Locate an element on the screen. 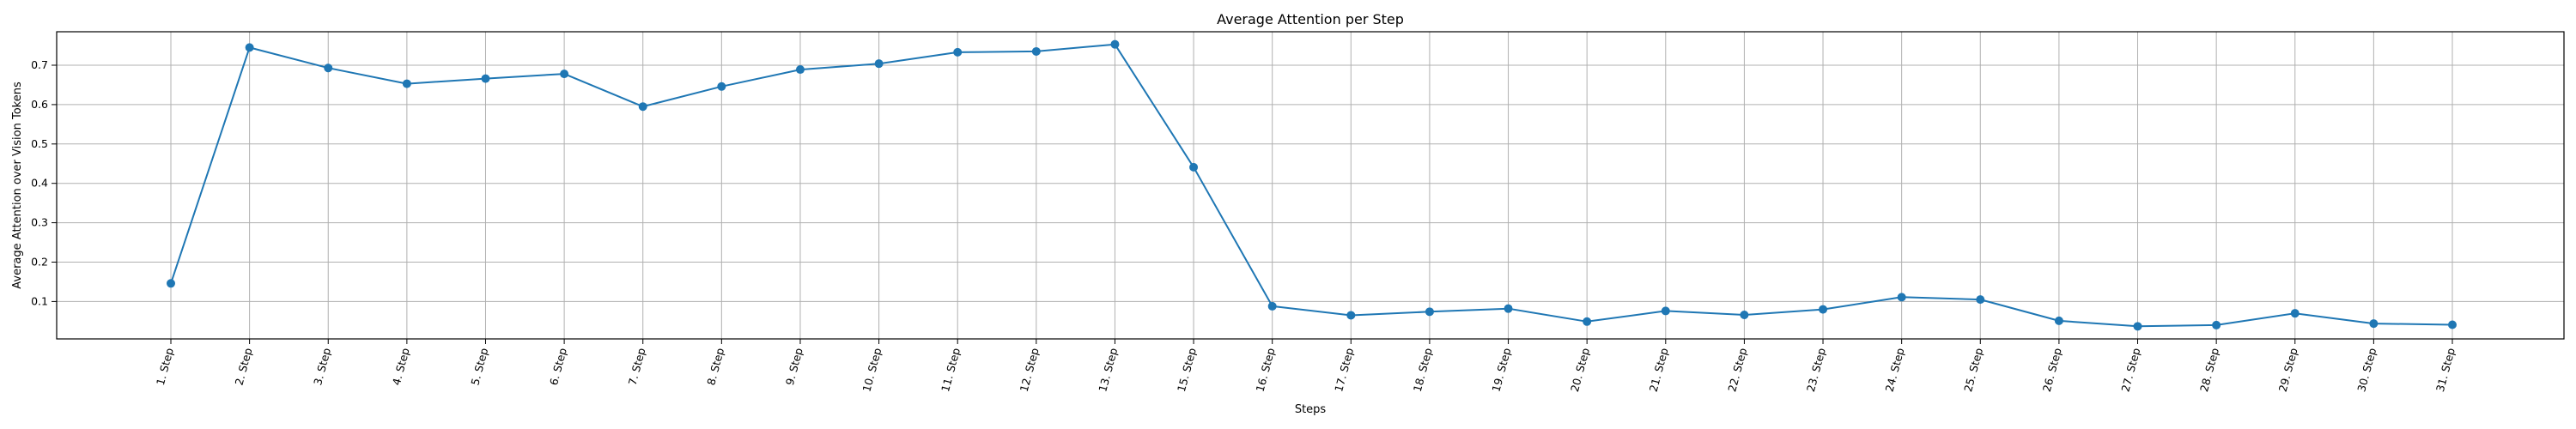 The height and width of the screenshot is (429, 2576). x-tick-label: 29. Step is located at coordinates (2288, 370).